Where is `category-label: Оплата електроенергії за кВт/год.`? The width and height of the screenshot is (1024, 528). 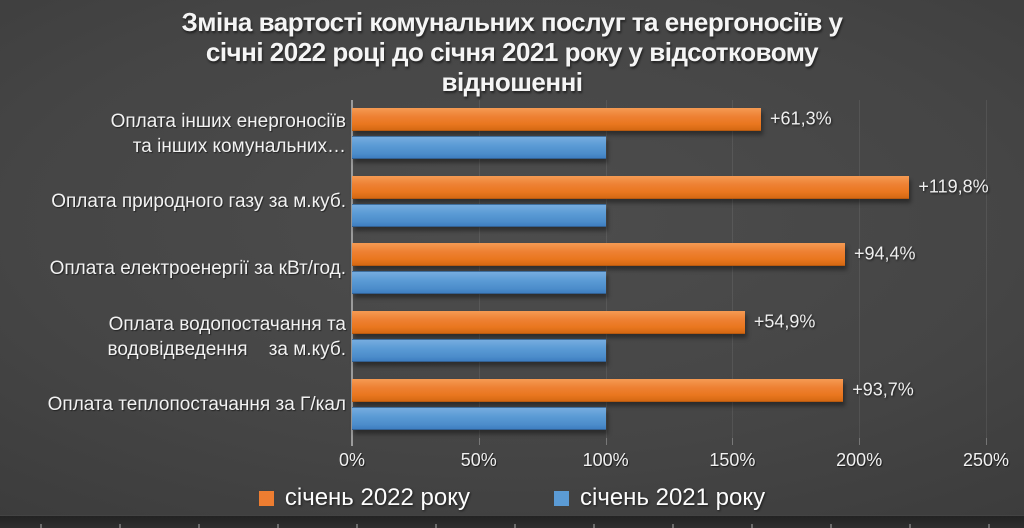 category-label: Оплата електроенергії за кВт/год. is located at coordinates (176, 269).